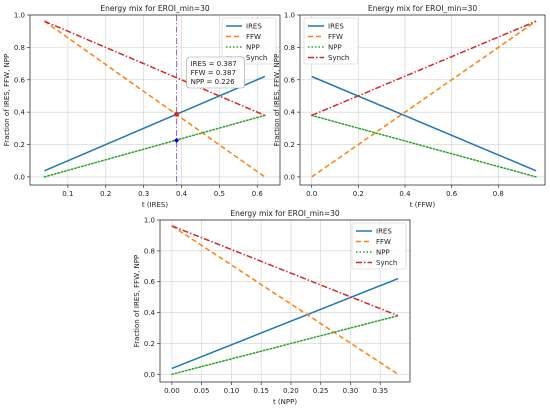 The width and height of the screenshot is (550, 409). Describe the element at coordinates (311, 194) in the screenshot. I see `x-tick-label: 0.0` at that location.